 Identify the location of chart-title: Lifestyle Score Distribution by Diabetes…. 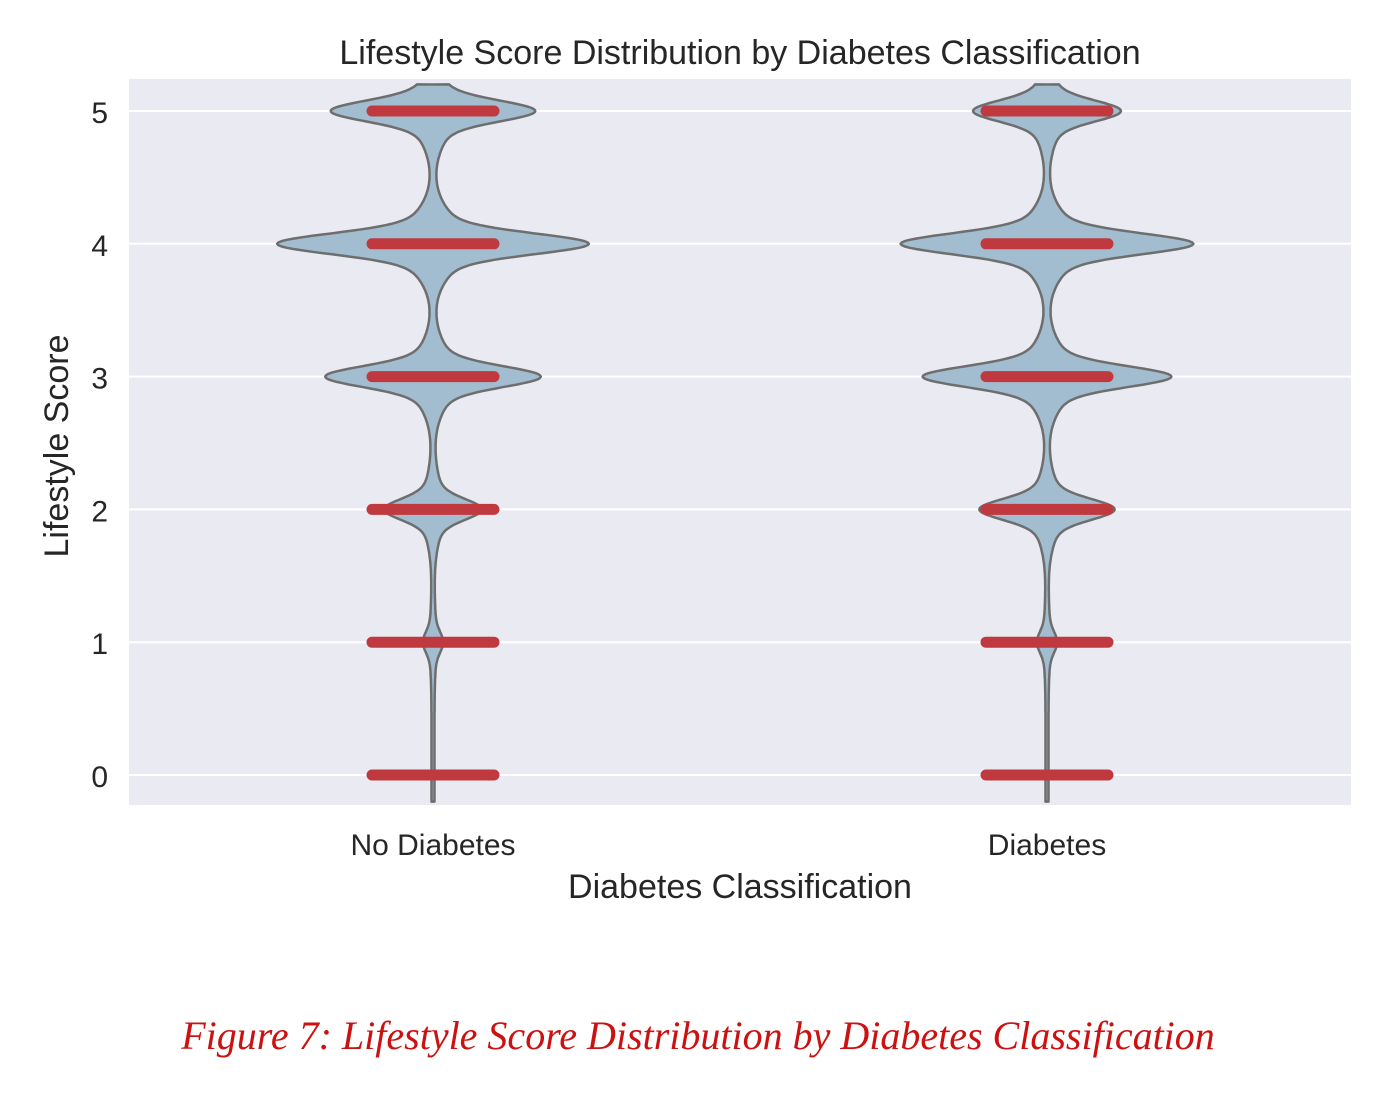
(739, 53).